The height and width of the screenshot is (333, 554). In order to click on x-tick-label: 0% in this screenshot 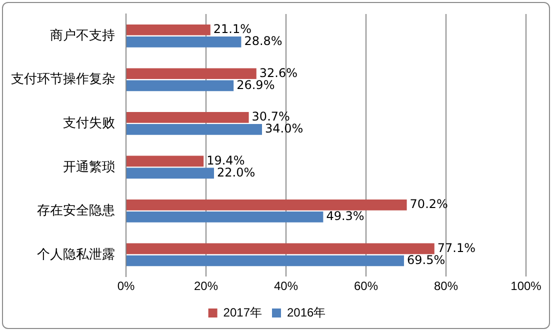, I will do `click(126, 286)`.